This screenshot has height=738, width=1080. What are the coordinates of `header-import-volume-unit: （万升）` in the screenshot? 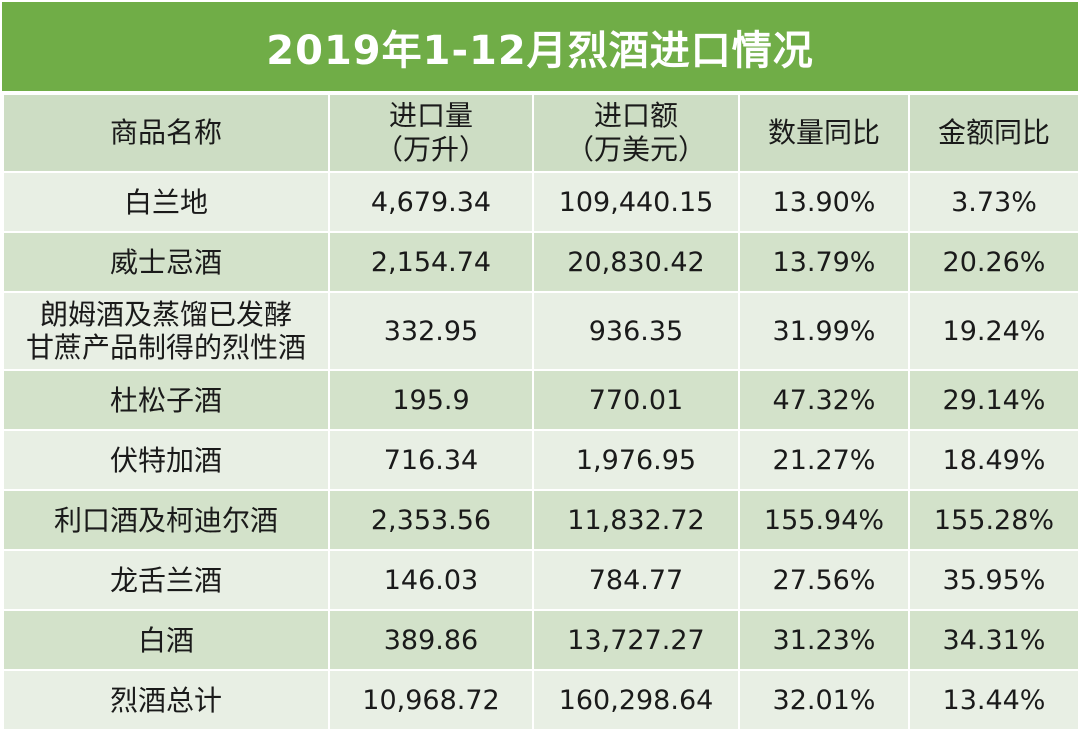 It's located at (430, 149).